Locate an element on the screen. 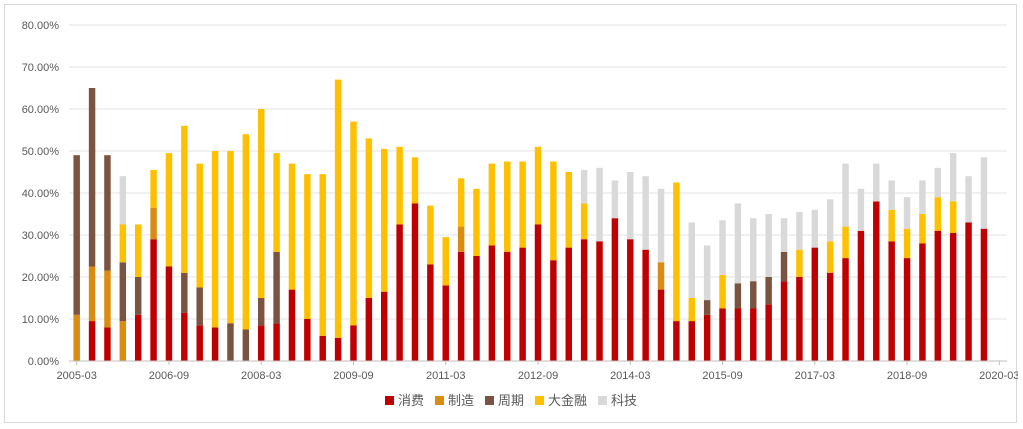 This screenshot has height=429, width=1023. legend: 消费 制造 周期 大金融 科技 is located at coordinates (511, 400).